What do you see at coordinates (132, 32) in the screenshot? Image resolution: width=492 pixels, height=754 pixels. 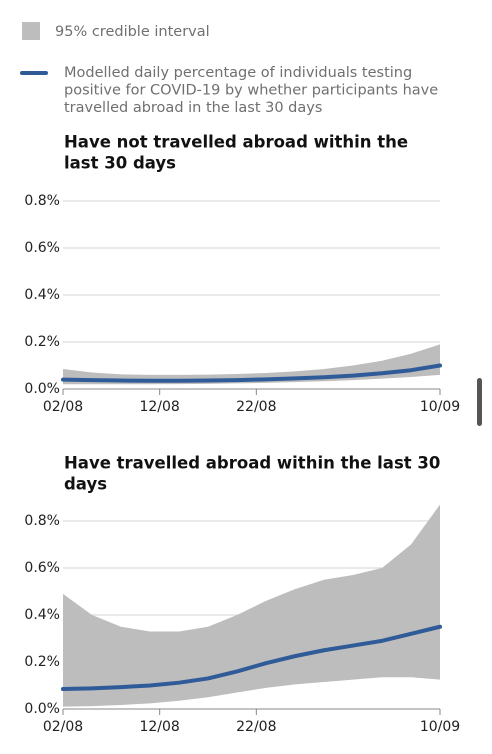 I see `legend-label: 95% credible interval` at bounding box center [132, 32].